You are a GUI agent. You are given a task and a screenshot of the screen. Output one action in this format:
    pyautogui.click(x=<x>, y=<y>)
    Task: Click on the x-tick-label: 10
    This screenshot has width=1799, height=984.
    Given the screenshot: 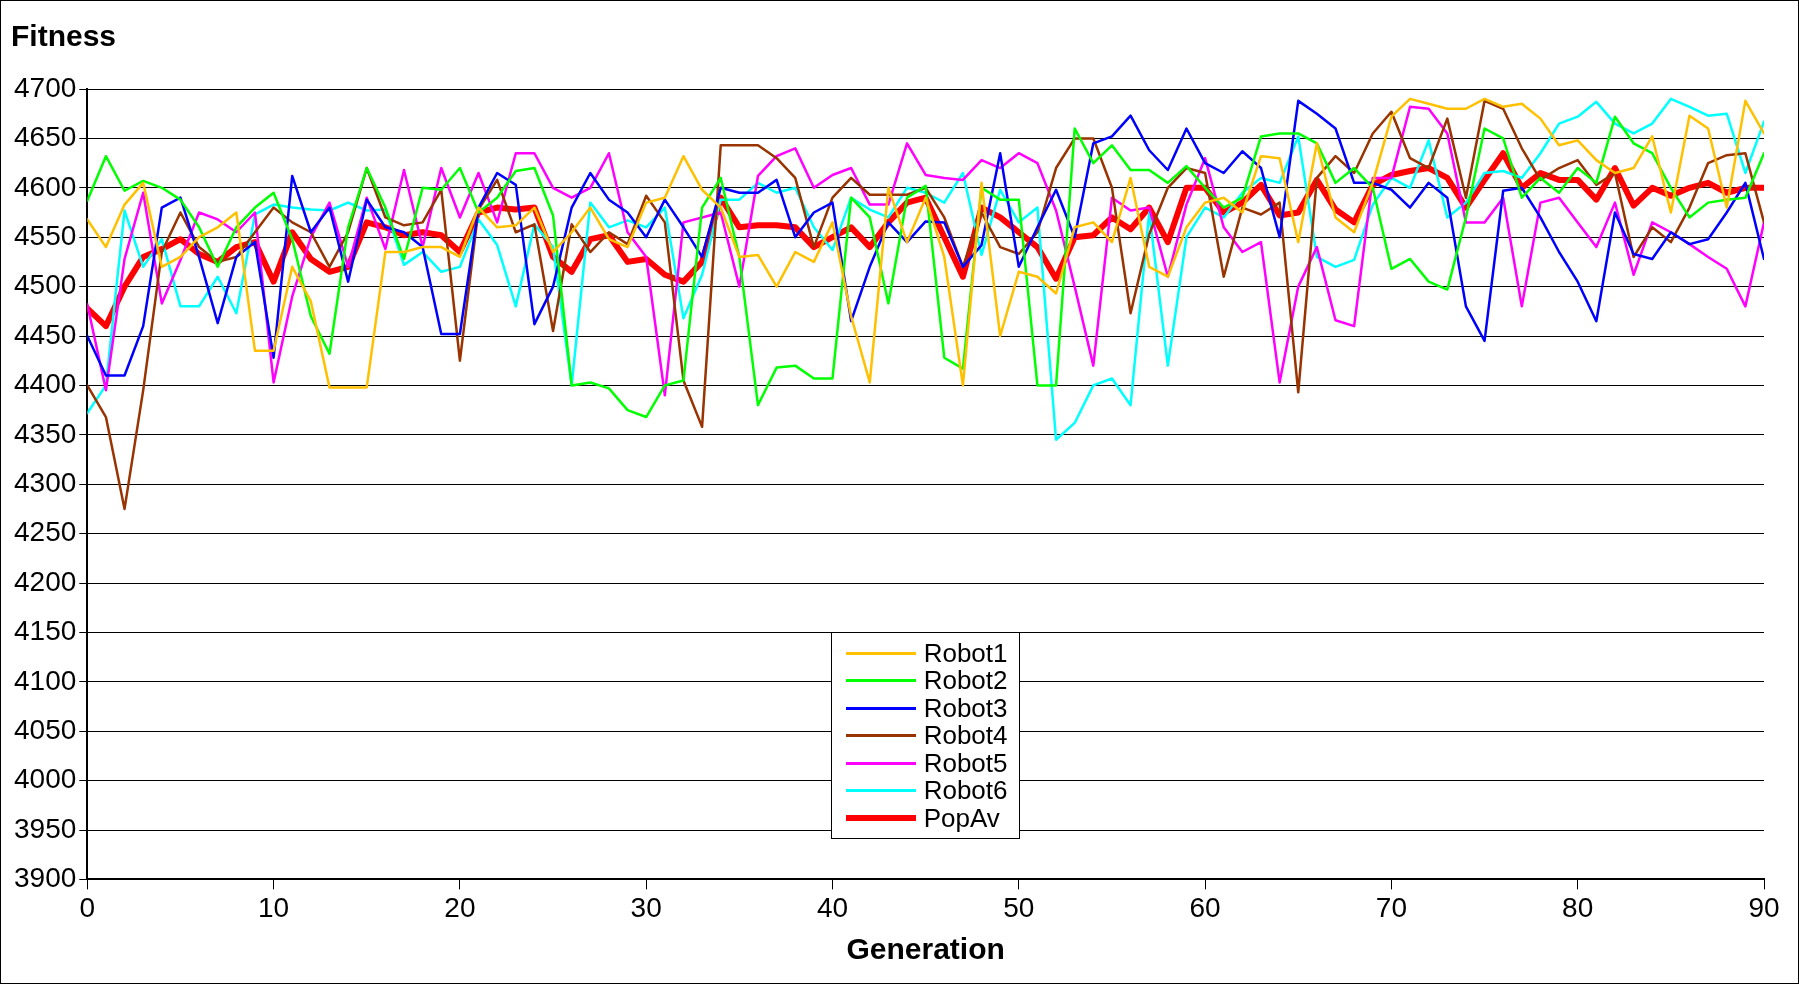 What is the action you would take?
    pyautogui.click(x=274, y=907)
    